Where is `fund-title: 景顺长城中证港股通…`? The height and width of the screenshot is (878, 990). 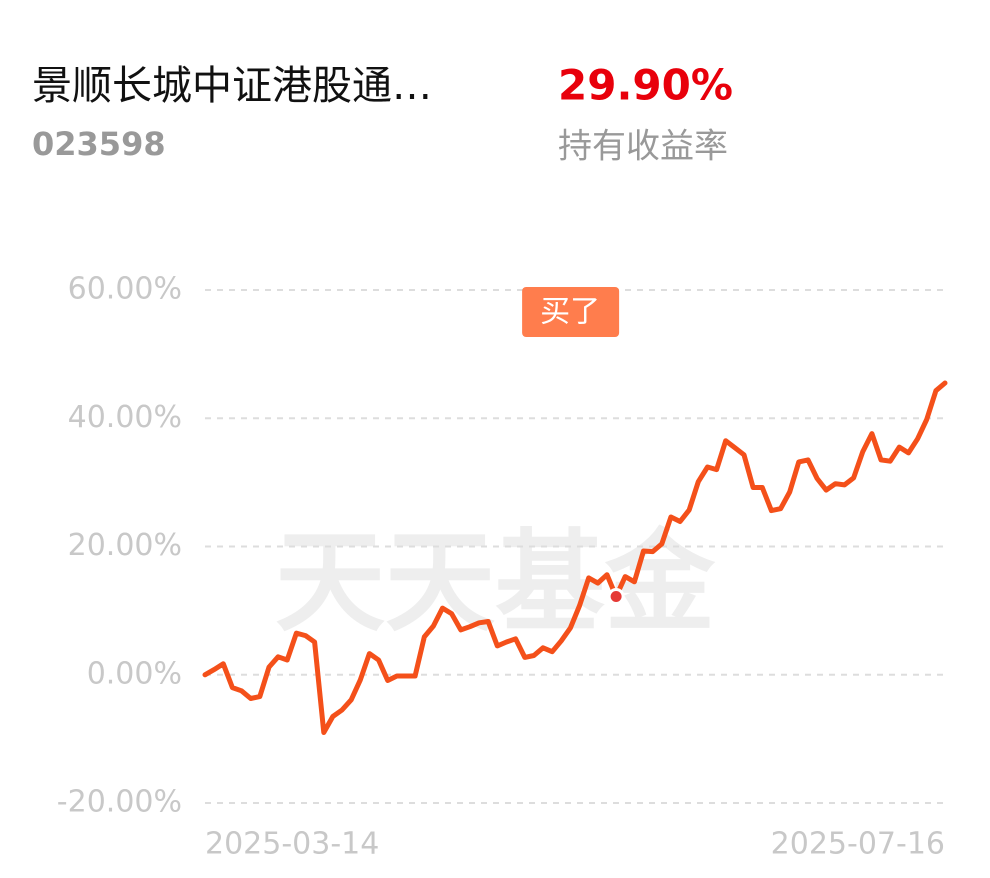 fund-title: 景顺长城中证港股通… is located at coordinates (232, 86).